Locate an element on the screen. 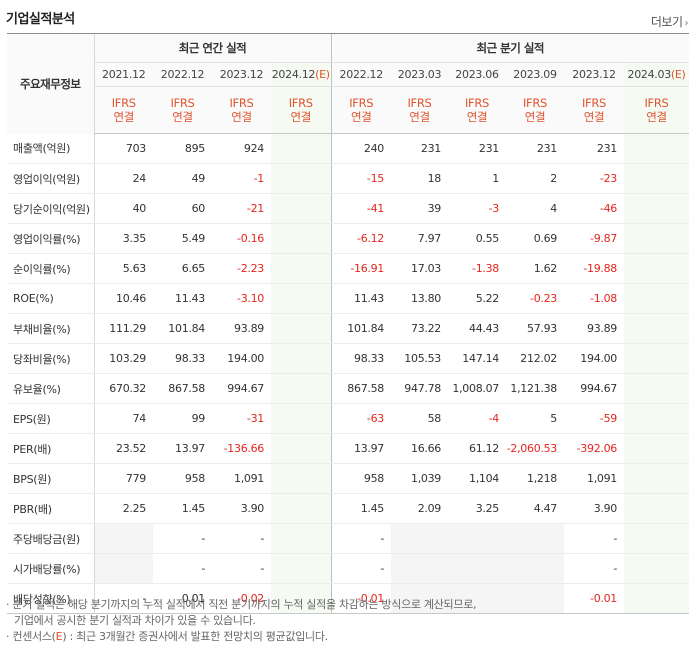  table-cell: 98.33 is located at coordinates (182, 358).